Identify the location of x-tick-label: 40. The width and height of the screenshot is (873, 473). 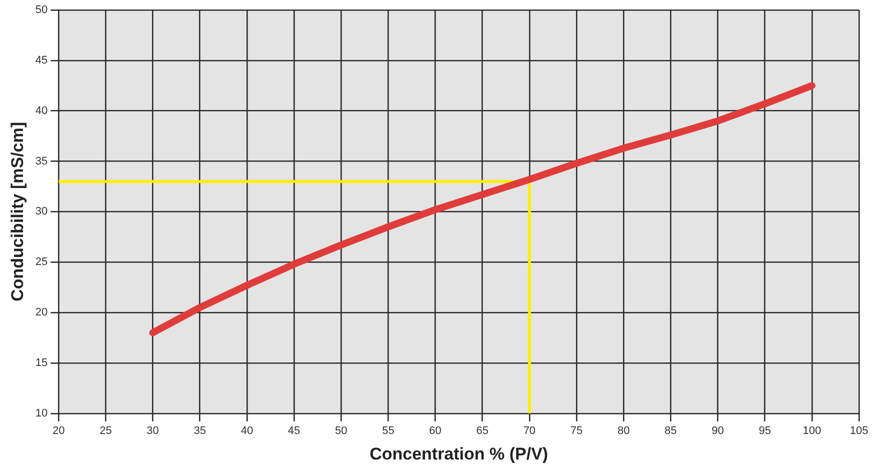
(247, 431).